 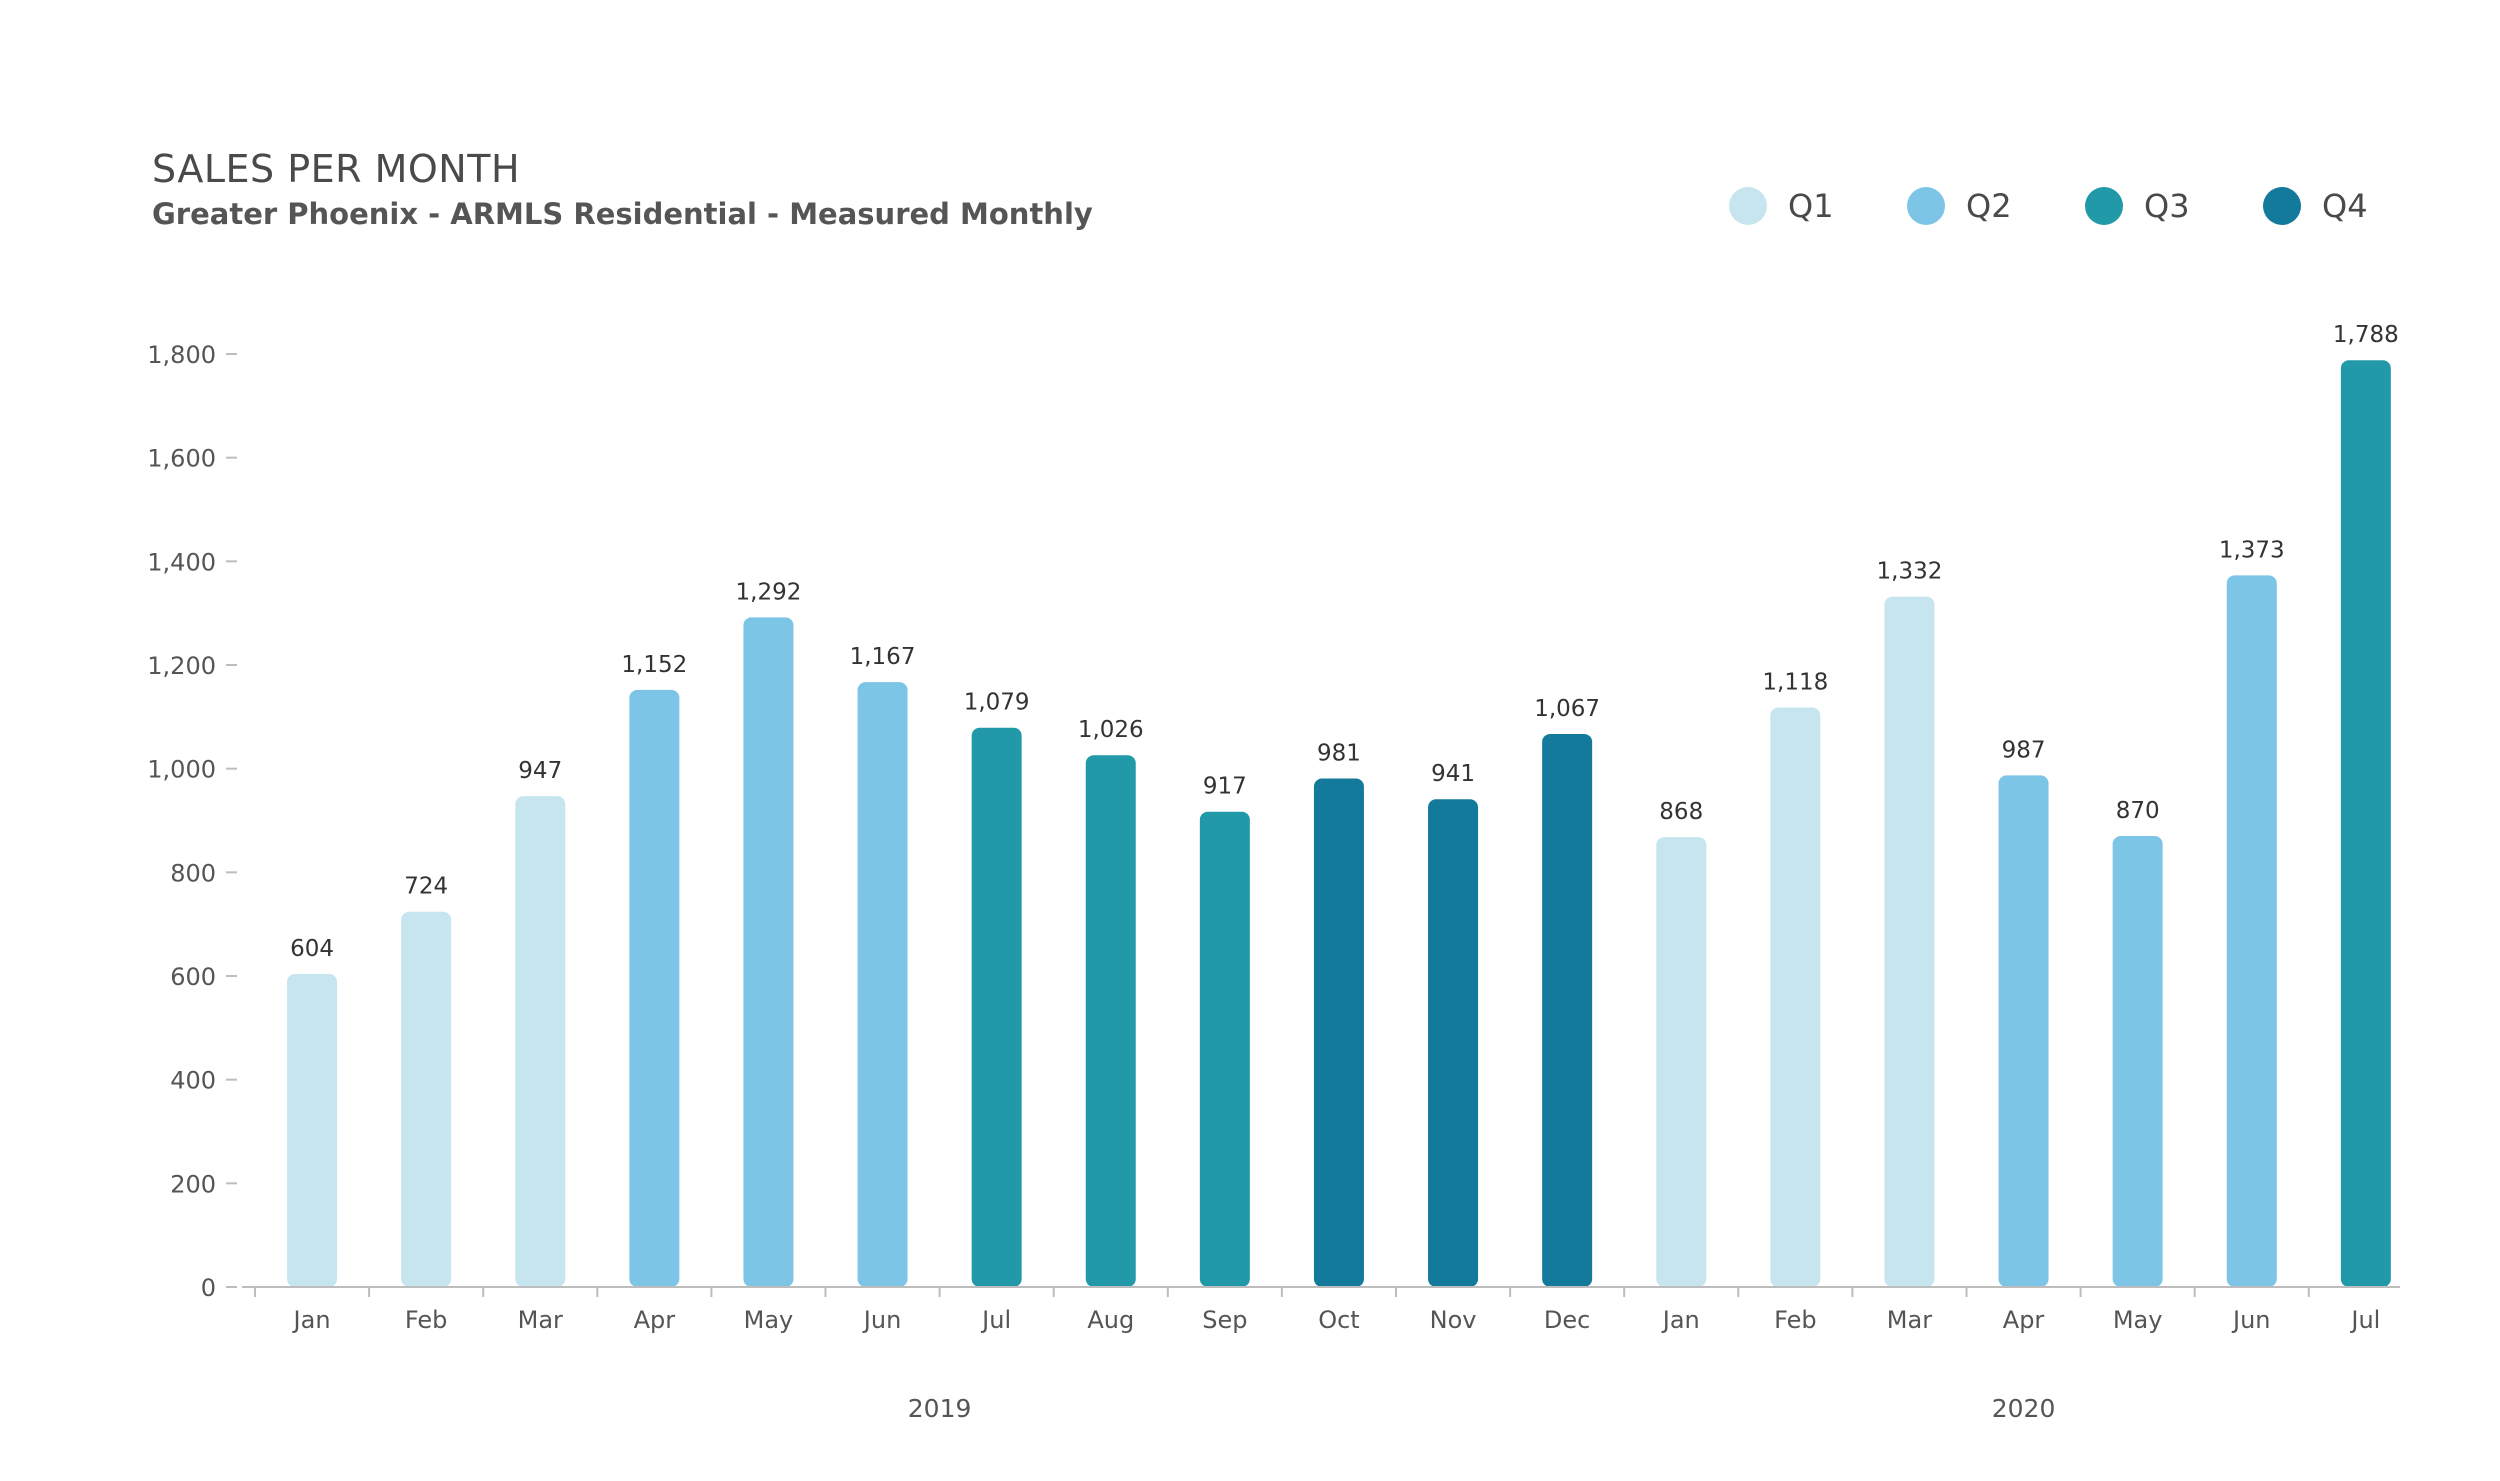 I want to click on y-tick-label: 200, so click(x=193, y=1184).